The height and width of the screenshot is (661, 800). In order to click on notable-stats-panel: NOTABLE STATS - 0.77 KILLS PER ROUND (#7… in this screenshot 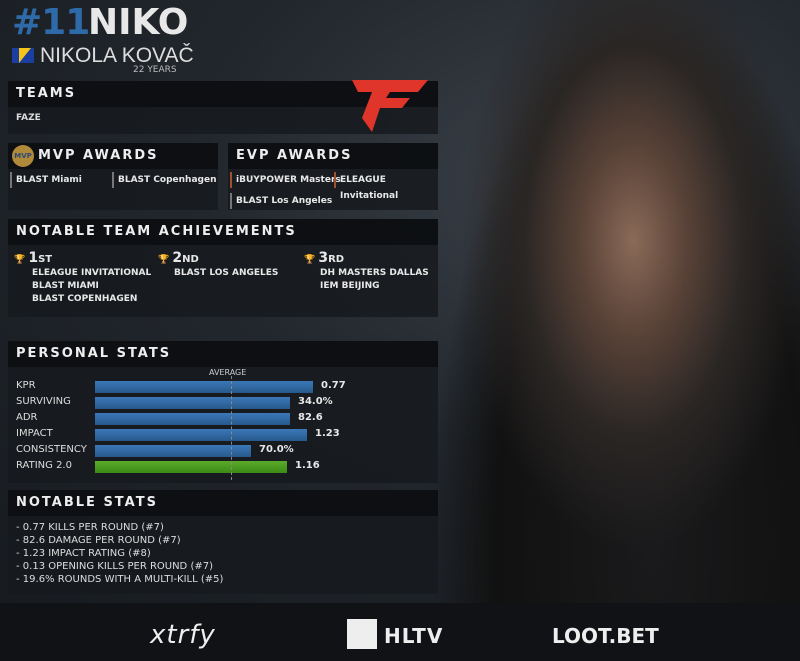, I will do `click(223, 542)`.